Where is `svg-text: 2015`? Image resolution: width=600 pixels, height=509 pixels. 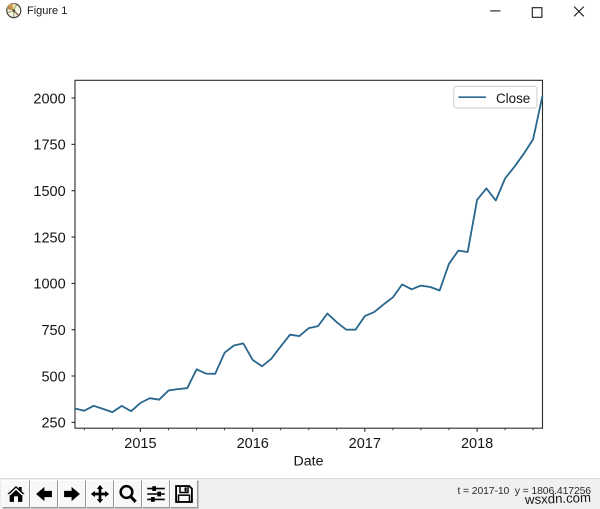
svg-text: 2015 is located at coordinates (140, 444).